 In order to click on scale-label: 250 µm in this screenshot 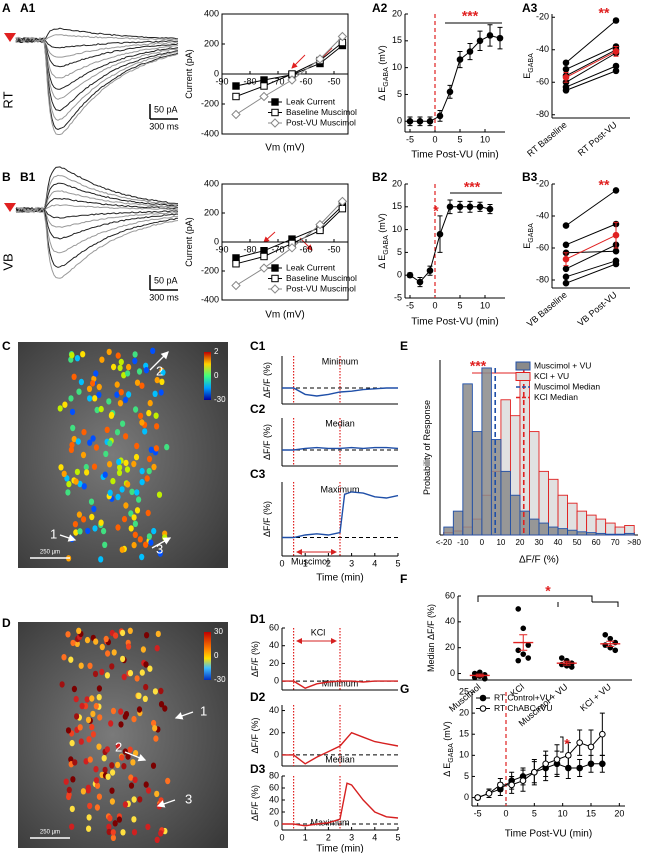, I will do `click(50, 833)`.